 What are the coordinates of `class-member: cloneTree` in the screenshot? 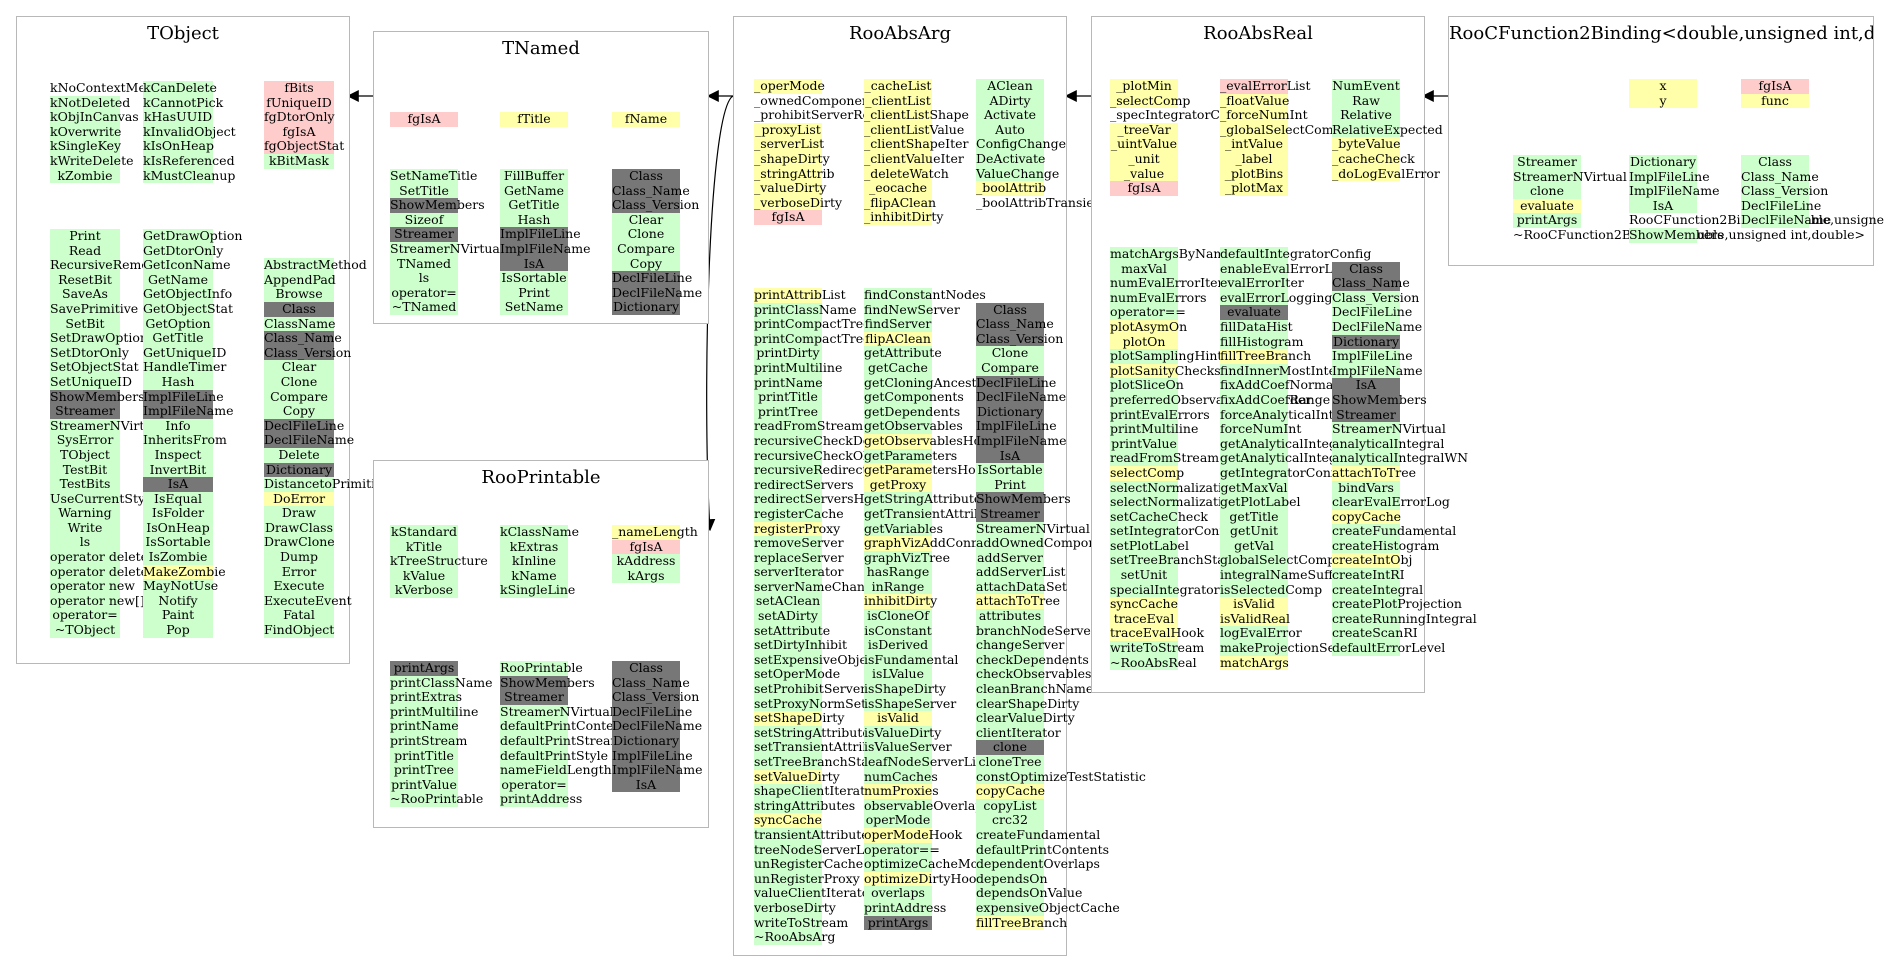 It's located at (1010, 762).